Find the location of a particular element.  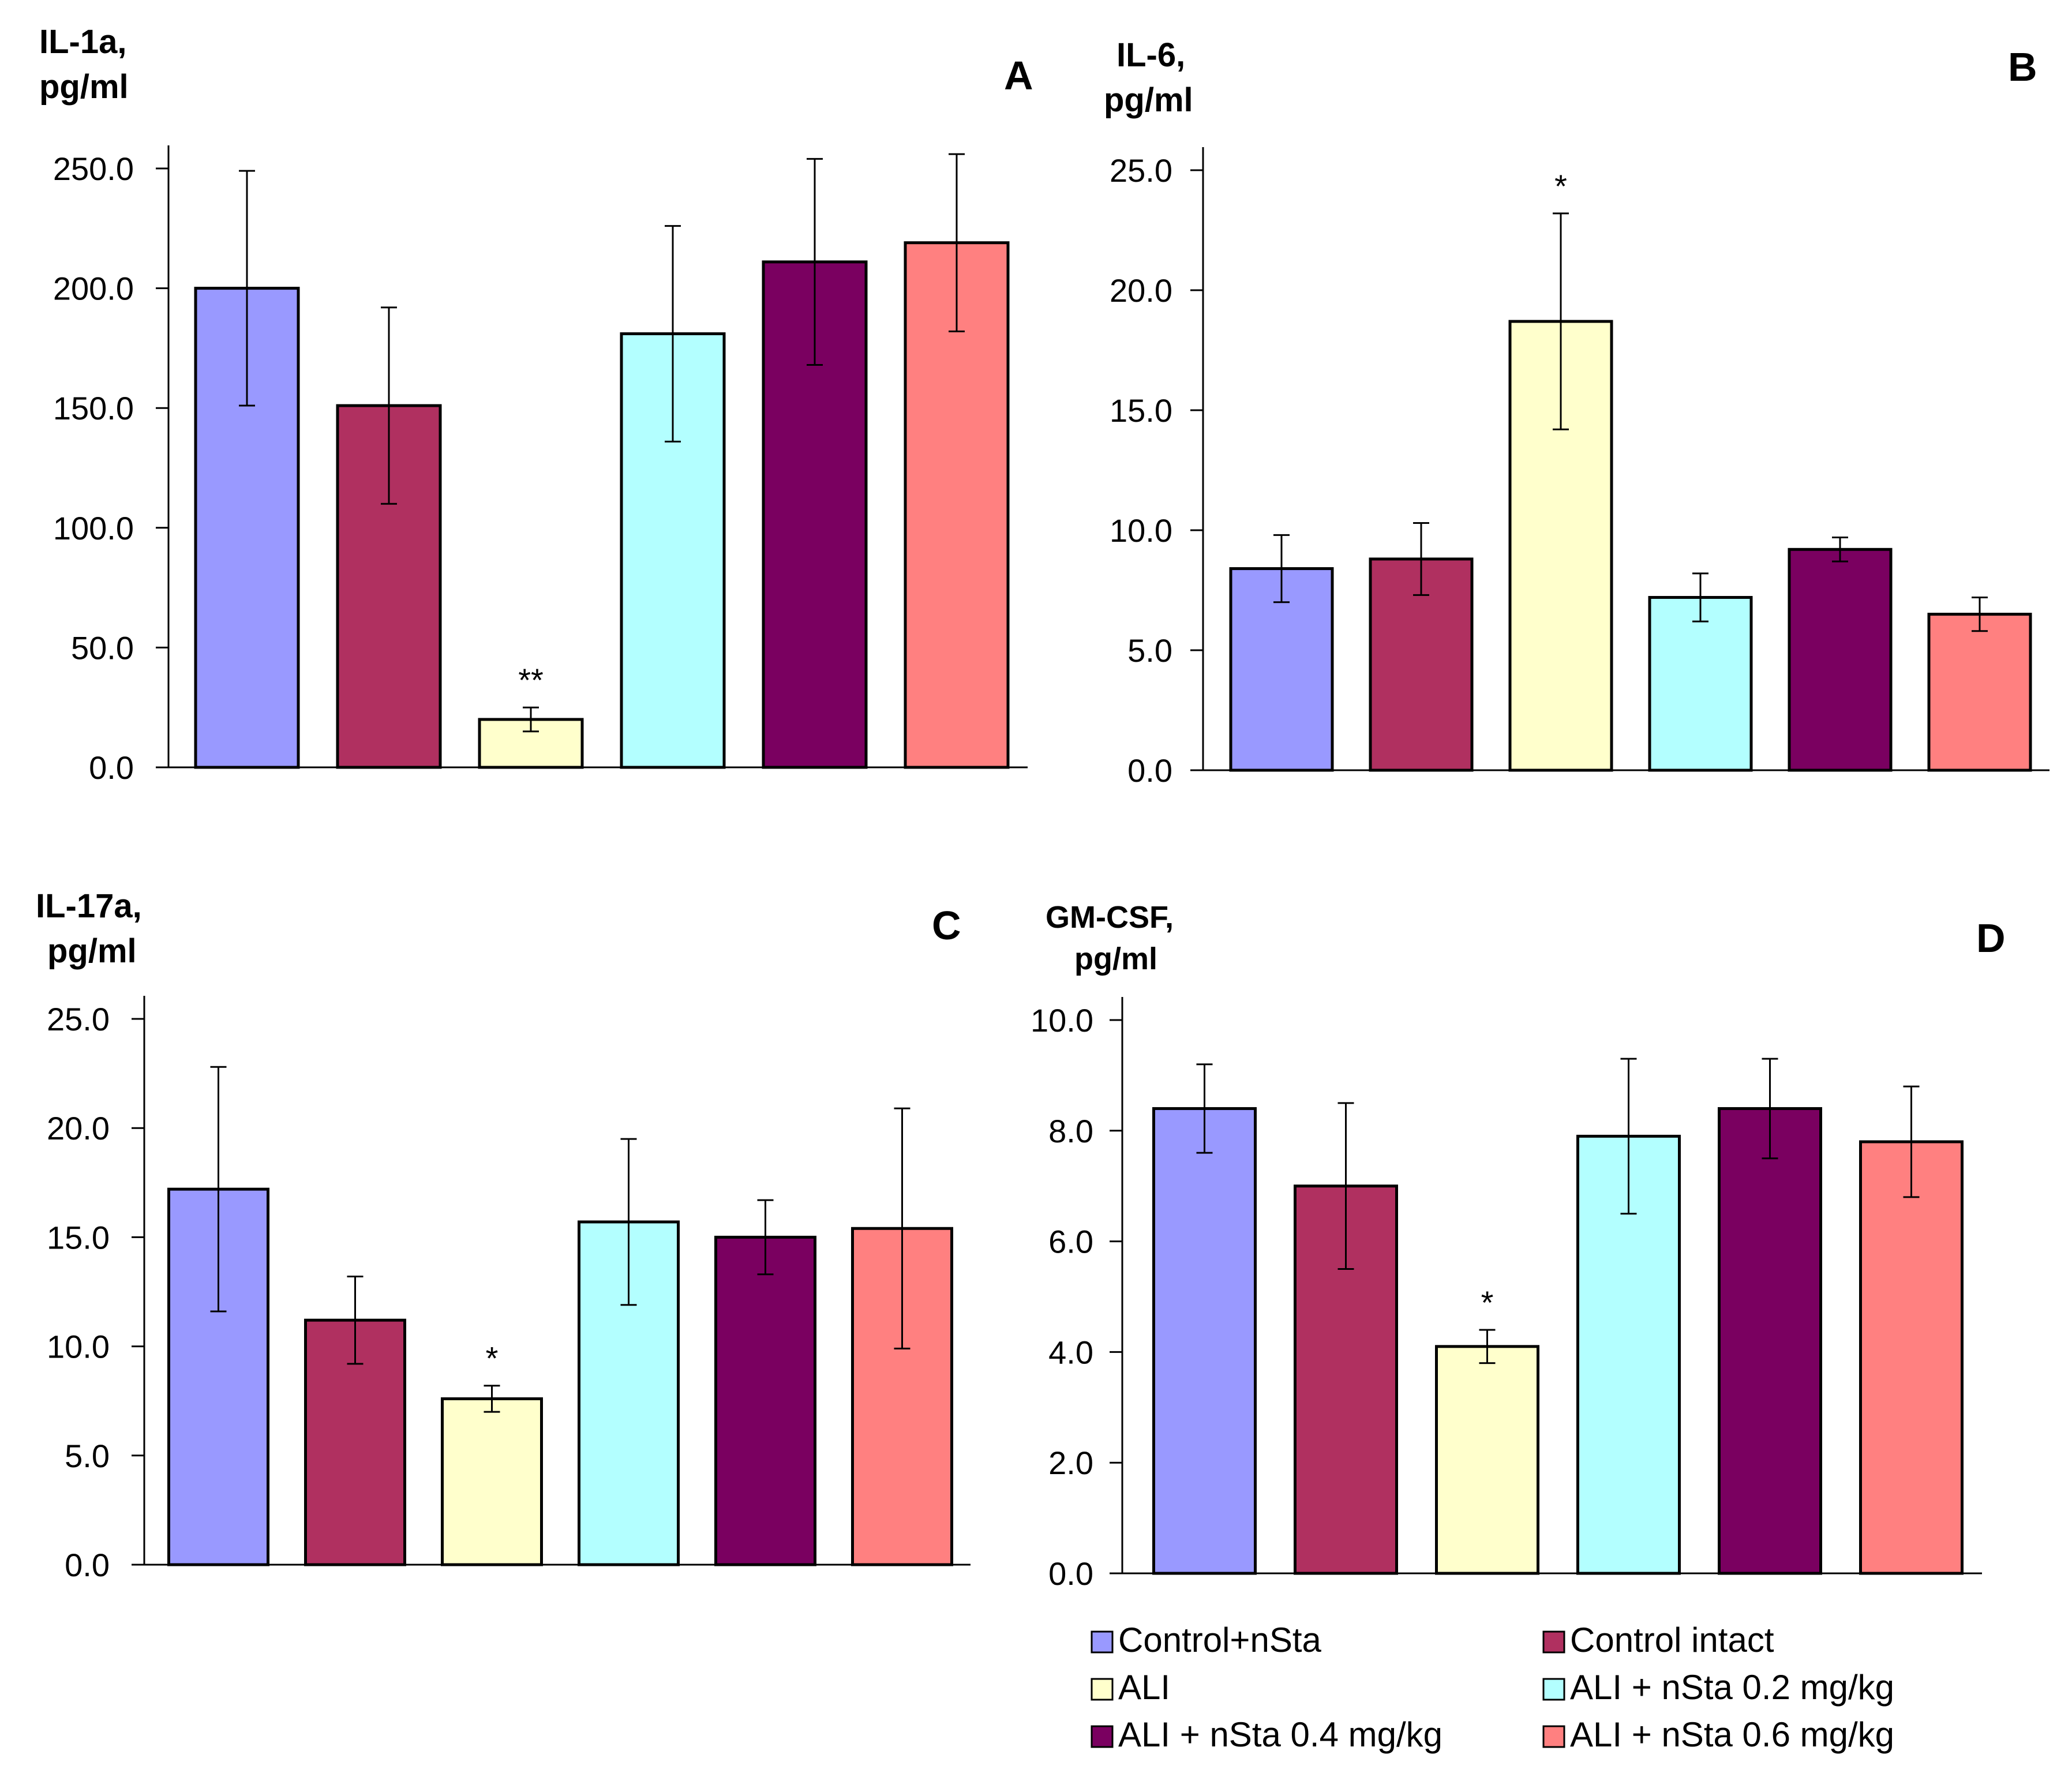

panel-d-y-tick-label: 8.0 is located at coordinates (1070, 1131).